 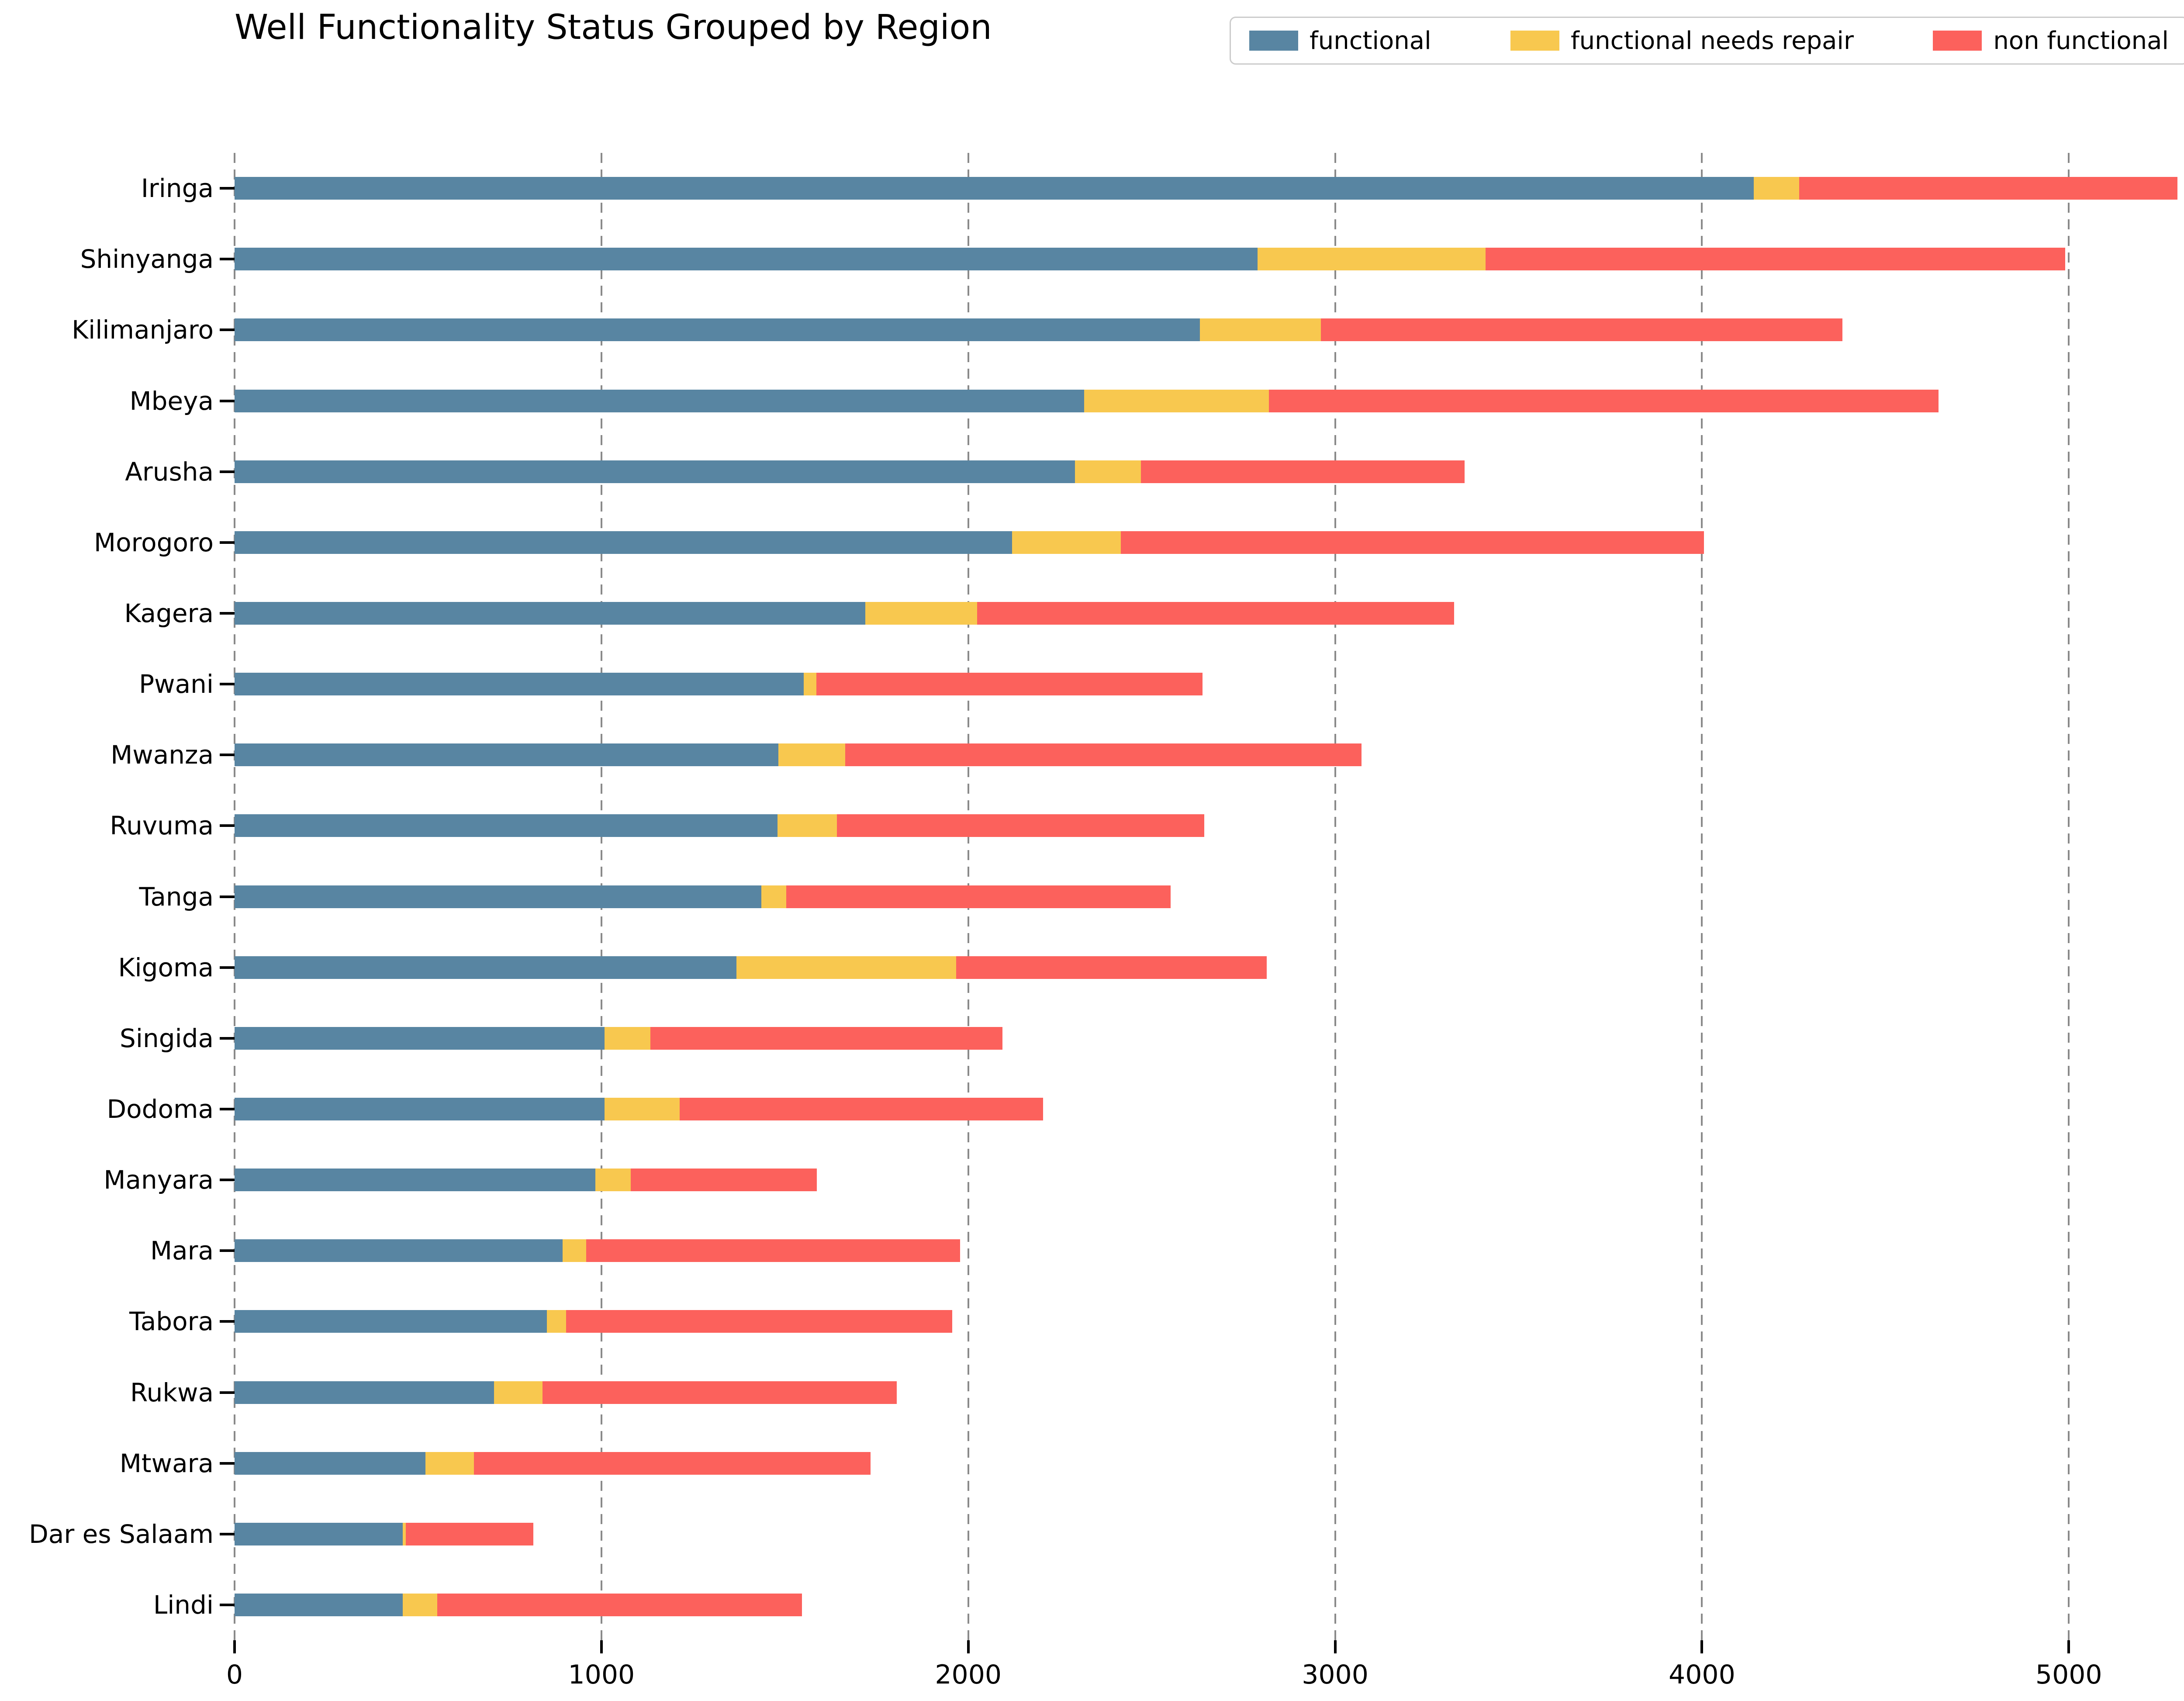 I want to click on y-axis-label-mara: Mara, so click(x=182, y=1251).